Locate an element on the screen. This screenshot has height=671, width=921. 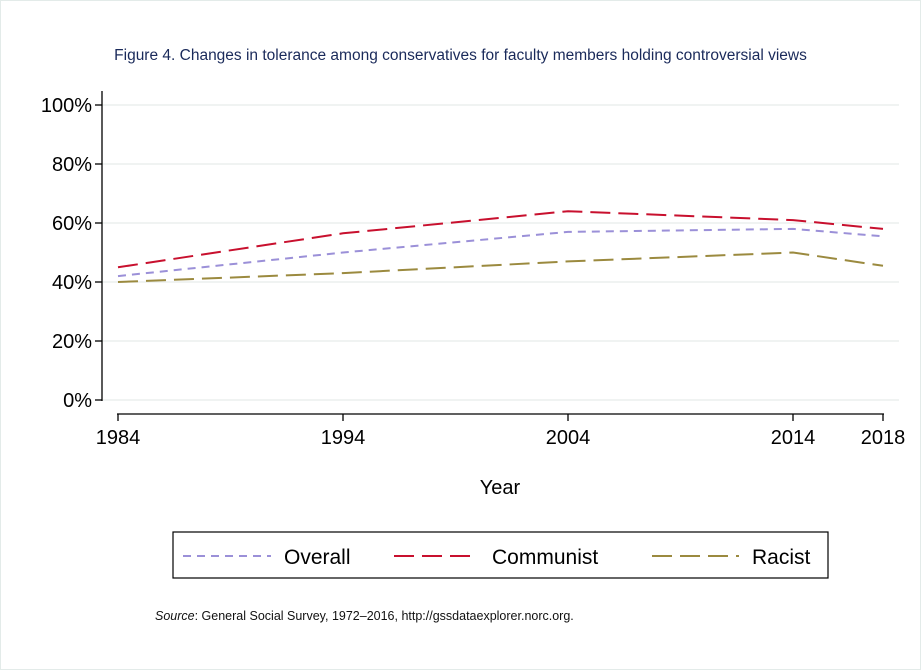
y-tick-label: 100% is located at coordinates (66, 106).